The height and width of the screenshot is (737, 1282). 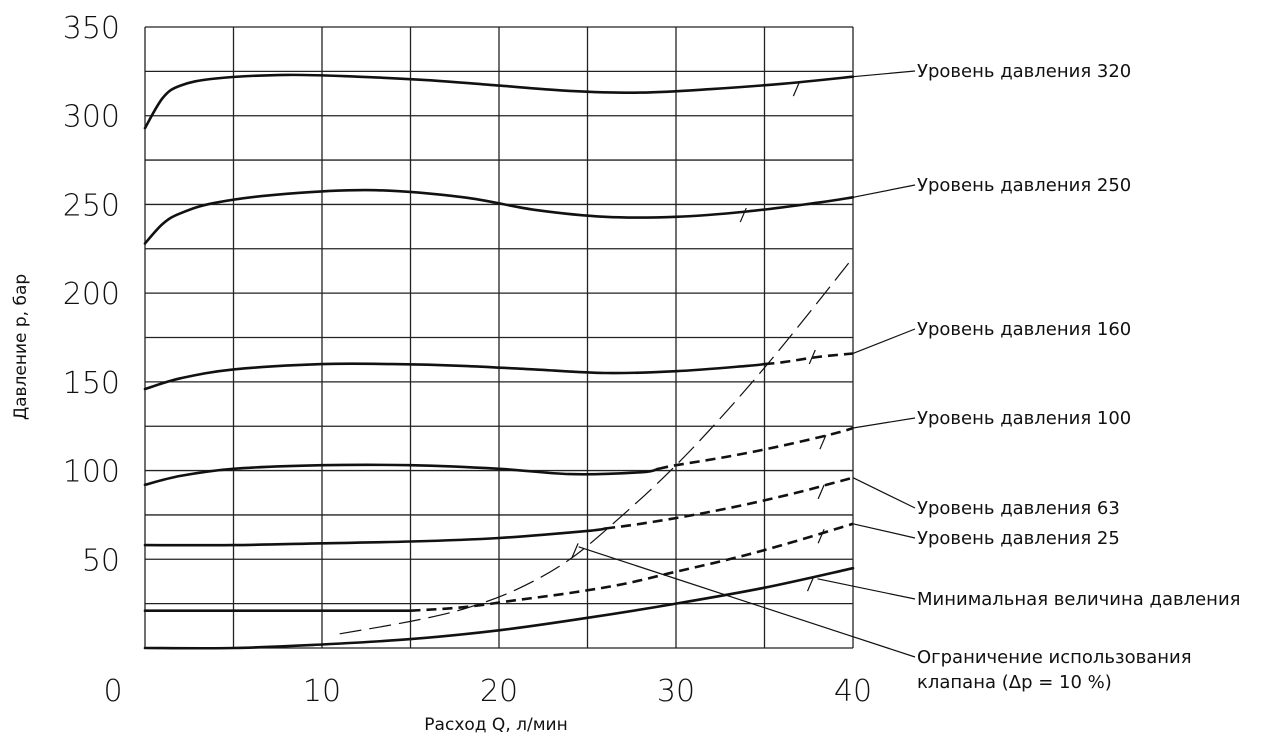 I want to click on y-tick-label: 300, so click(x=91, y=117).